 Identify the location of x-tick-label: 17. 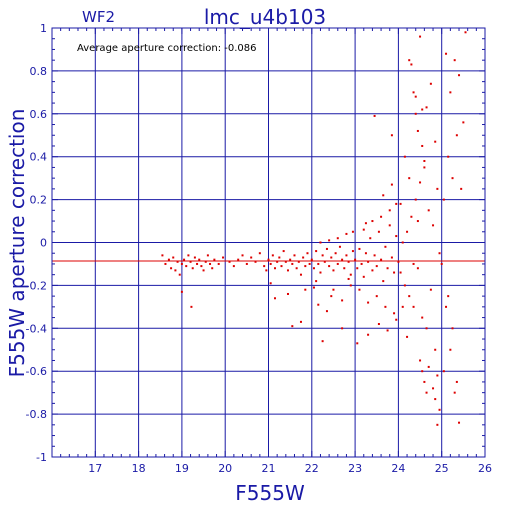
(95, 468).